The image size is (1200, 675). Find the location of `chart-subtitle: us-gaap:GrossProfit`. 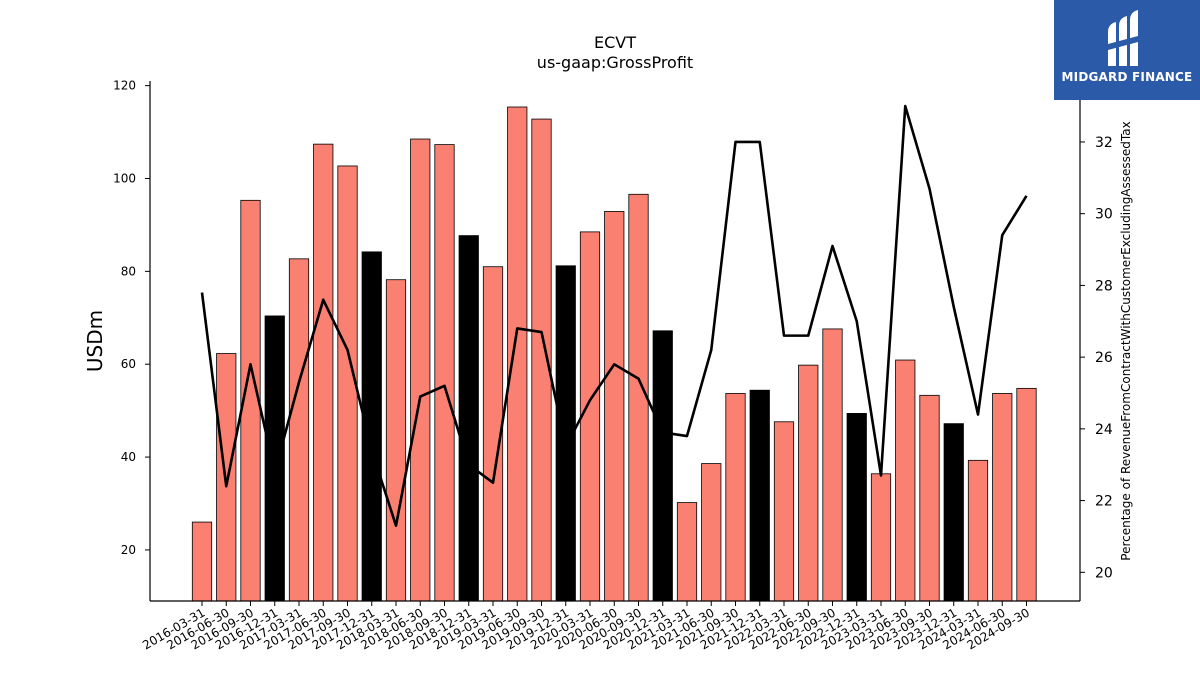

chart-subtitle: us-gaap:GrossProfit is located at coordinates (615, 62).